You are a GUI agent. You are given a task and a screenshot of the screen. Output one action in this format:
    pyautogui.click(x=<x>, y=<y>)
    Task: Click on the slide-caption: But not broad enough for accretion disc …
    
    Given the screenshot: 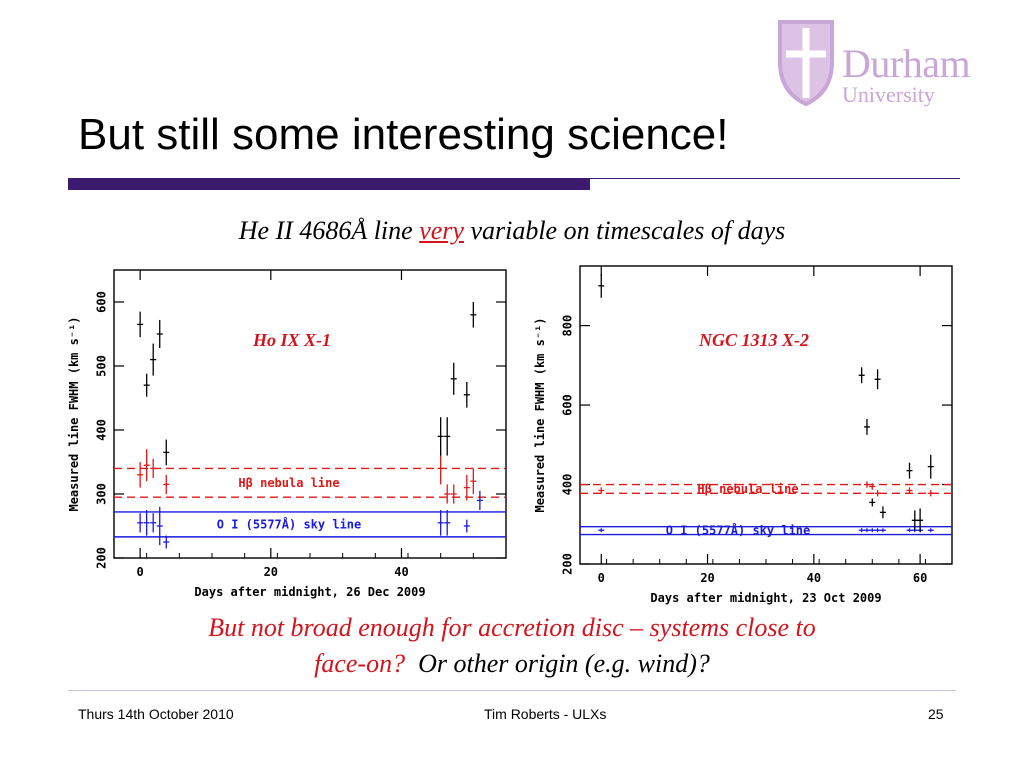 What is the action you would take?
    pyautogui.click(x=512, y=646)
    